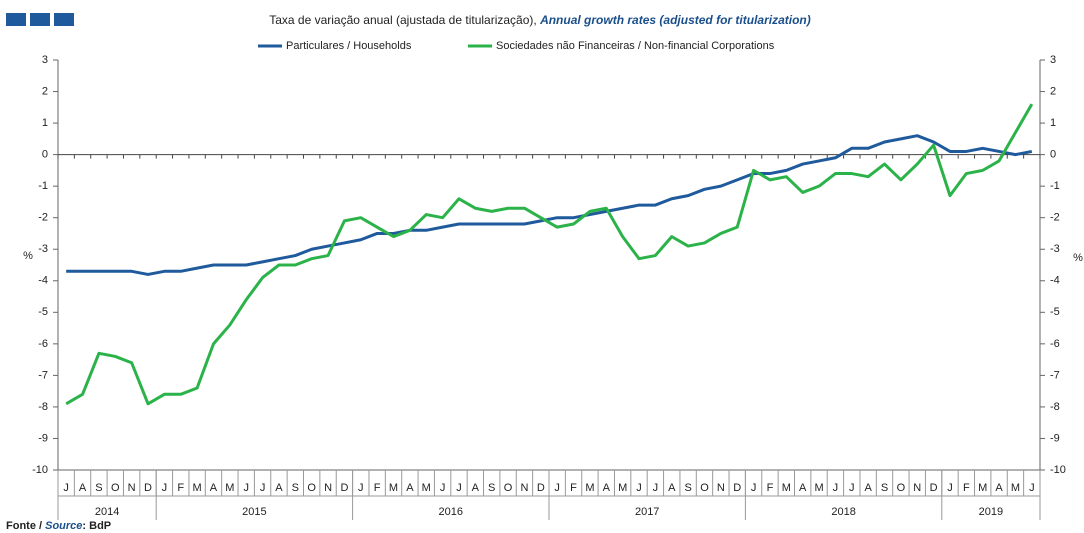 This screenshot has height=533, width=1084. What do you see at coordinates (43, 375) in the screenshot?
I see `y-tick-label: -7` at bounding box center [43, 375].